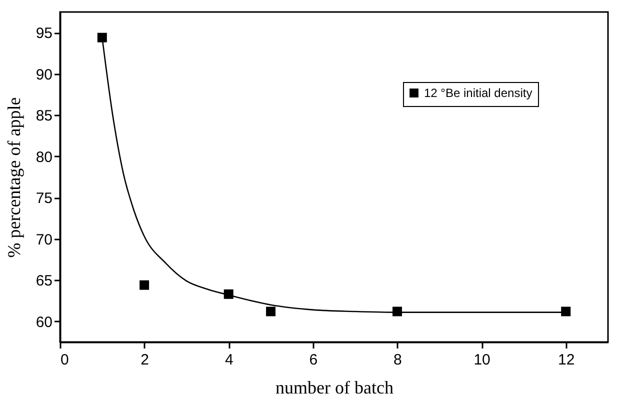 Image resolution: width=642 pixels, height=402 pixels. Describe the element at coordinates (482, 360) in the screenshot. I see `x-tick-label: 10` at that location.